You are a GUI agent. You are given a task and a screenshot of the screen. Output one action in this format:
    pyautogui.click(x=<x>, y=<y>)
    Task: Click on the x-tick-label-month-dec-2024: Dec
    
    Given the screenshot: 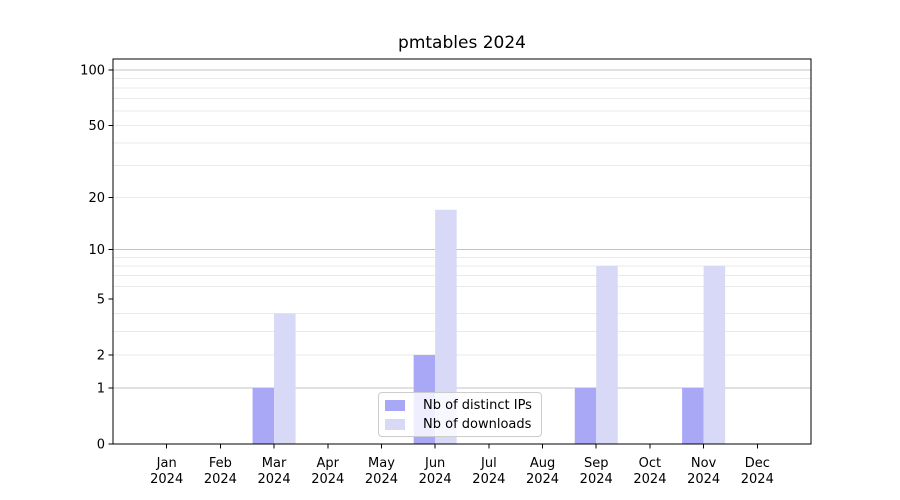 What is the action you would take?
    pyautogui.click(x=757, y=463)
    